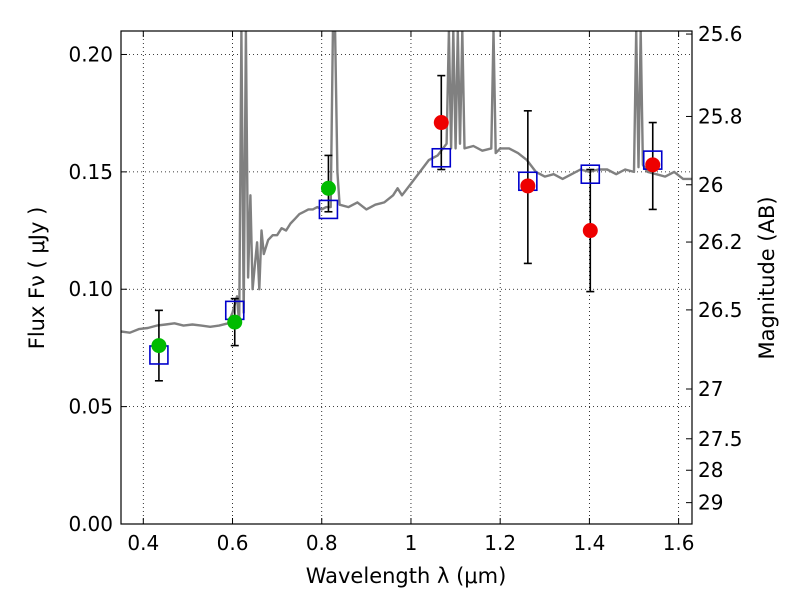 This screenshot has width=800, height=600. I want to click on y-axis-label: Flux Fν ( μJy ), so click(37, 278).